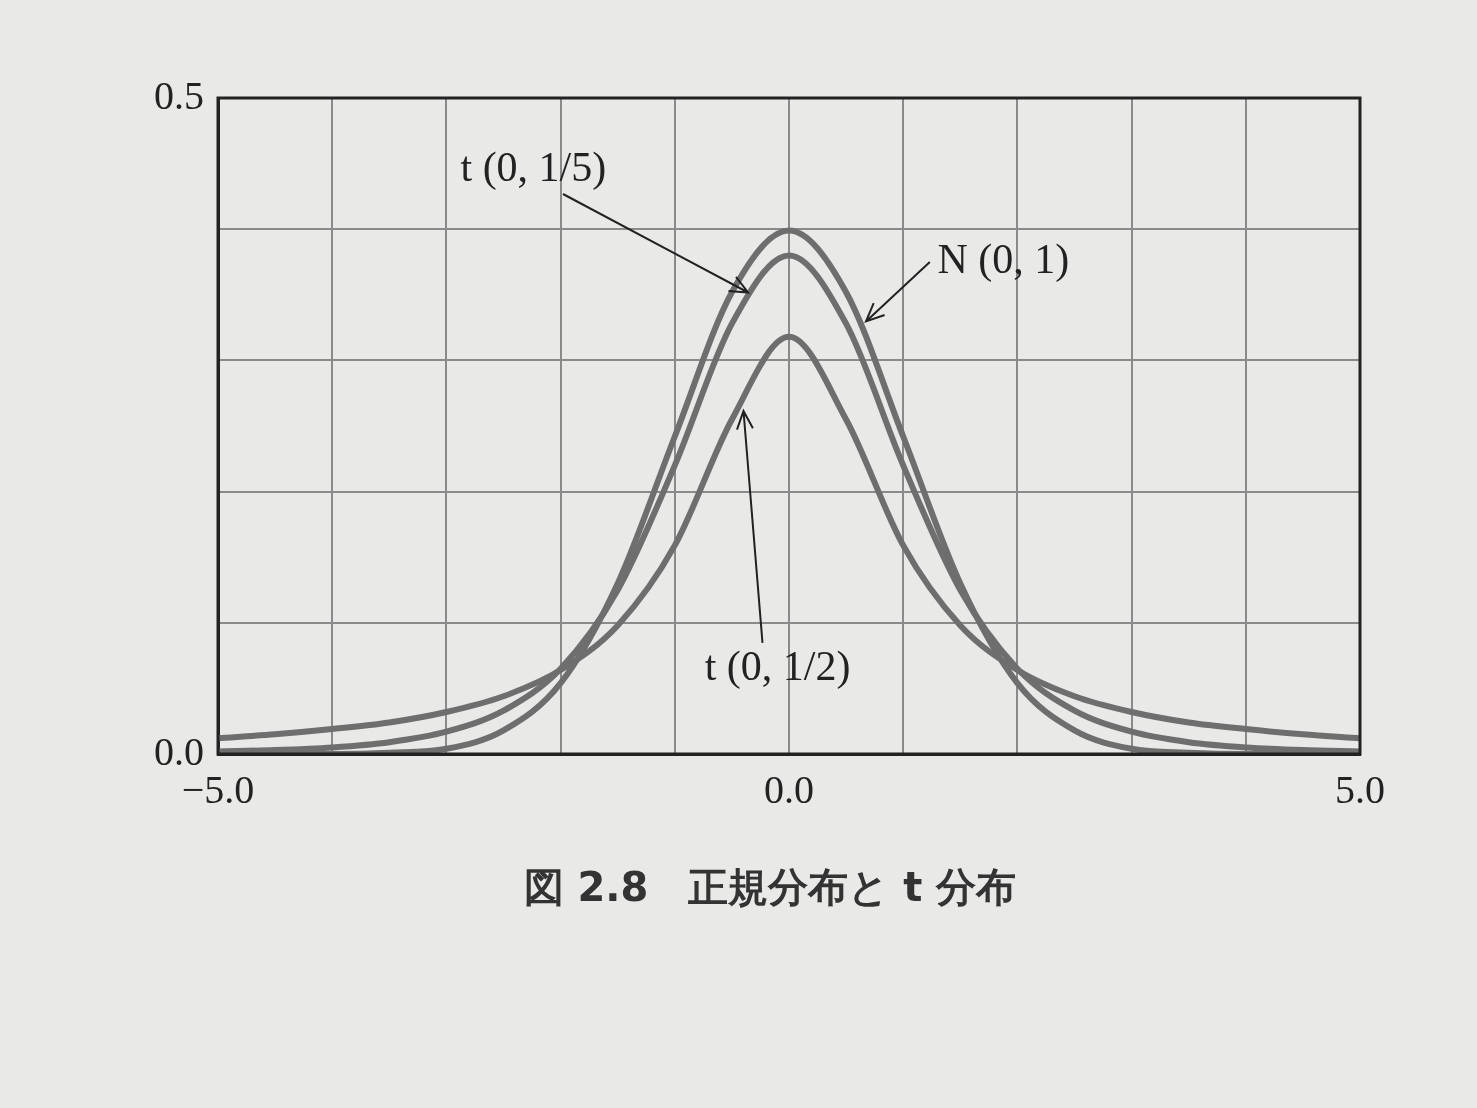 This screenshot has height=1108, width=1477. I want to click on x-tick-label: 0.0, so click(789, 789).